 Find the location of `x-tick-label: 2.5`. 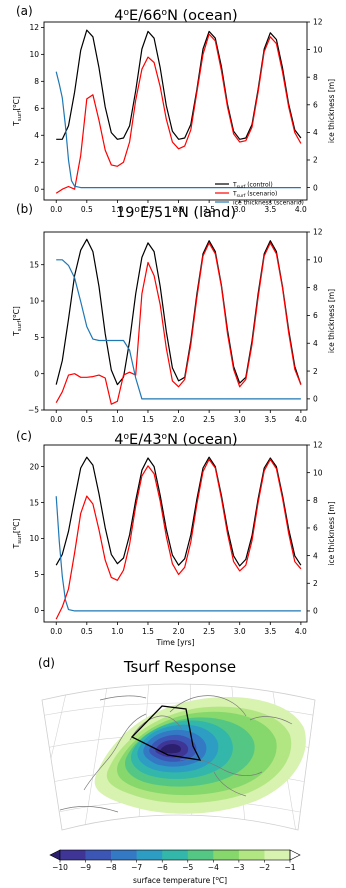

x-tick-label: 2.5 is located at coordinates (209, 419).